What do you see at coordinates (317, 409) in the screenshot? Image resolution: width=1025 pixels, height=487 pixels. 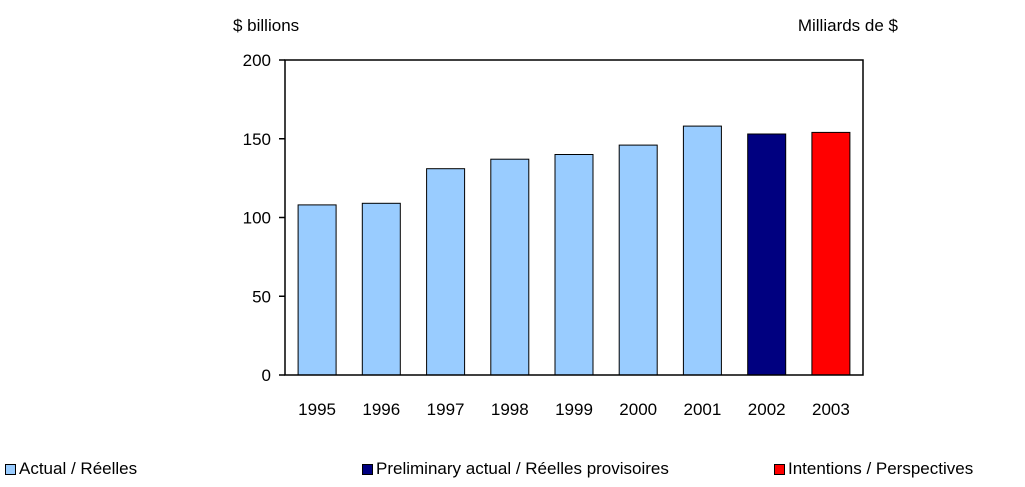 I see `x-tick-label-1995: 1995` at bounding box center [317, 409].